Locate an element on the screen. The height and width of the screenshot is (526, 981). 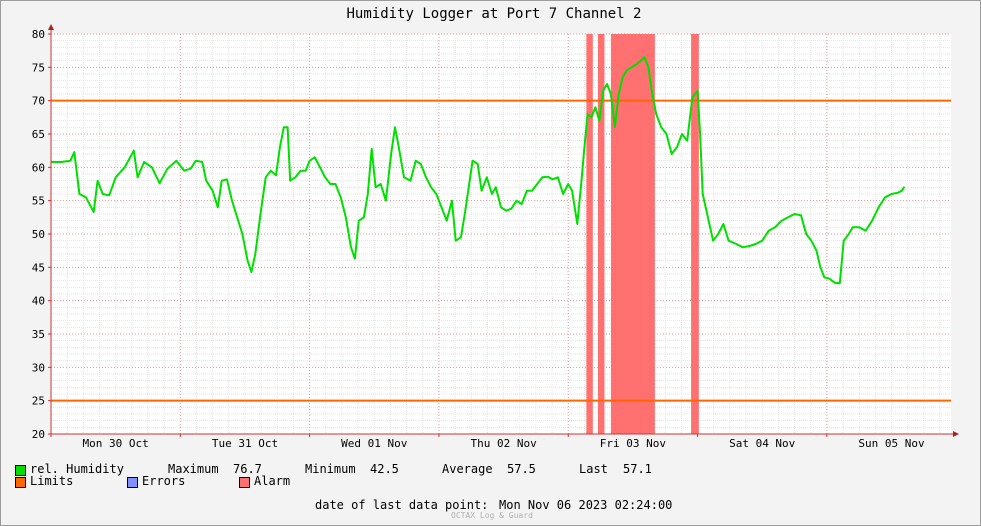
alarm-swatch is located at coordinates (244, 482).